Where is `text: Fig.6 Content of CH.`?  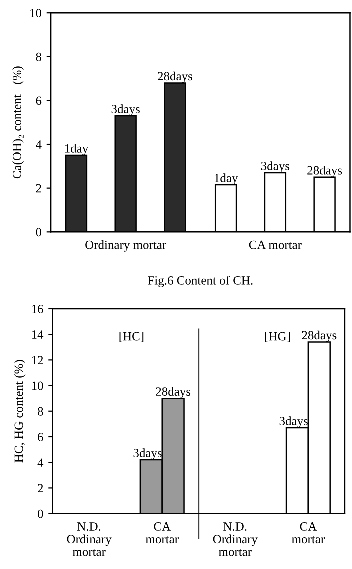 text: Fig.6 Content of CH. is located at coordinates (200, 282).